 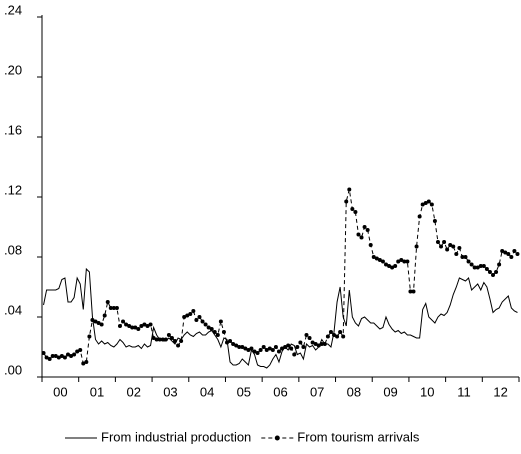 What do you see at coordinates (13, 369) in the screenshot?
I see `y-tick-label: .00` at bounding box center [13, 369].